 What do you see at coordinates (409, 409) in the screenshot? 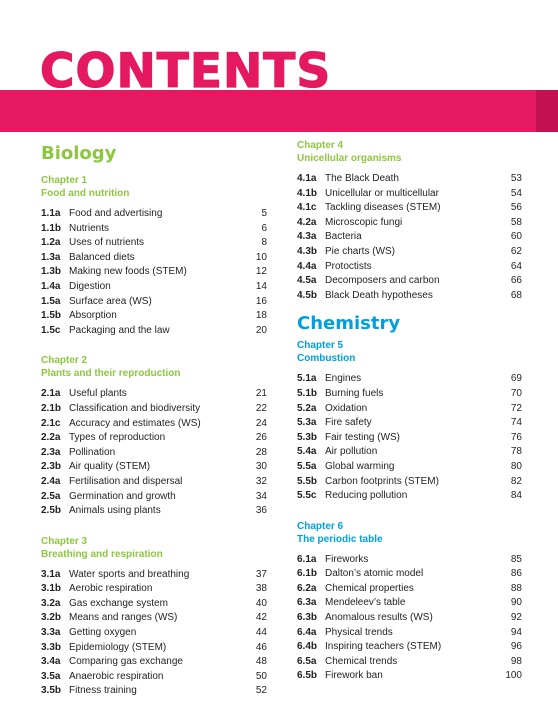
I see `contents-entry: 5.2a Oxidation 72` at bounding box center [409, 409].